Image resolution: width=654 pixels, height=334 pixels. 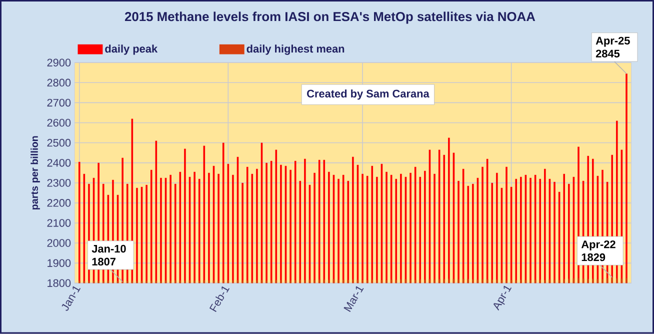 I want to click on y-tick-label: 2300, so click(x=59, y=183).